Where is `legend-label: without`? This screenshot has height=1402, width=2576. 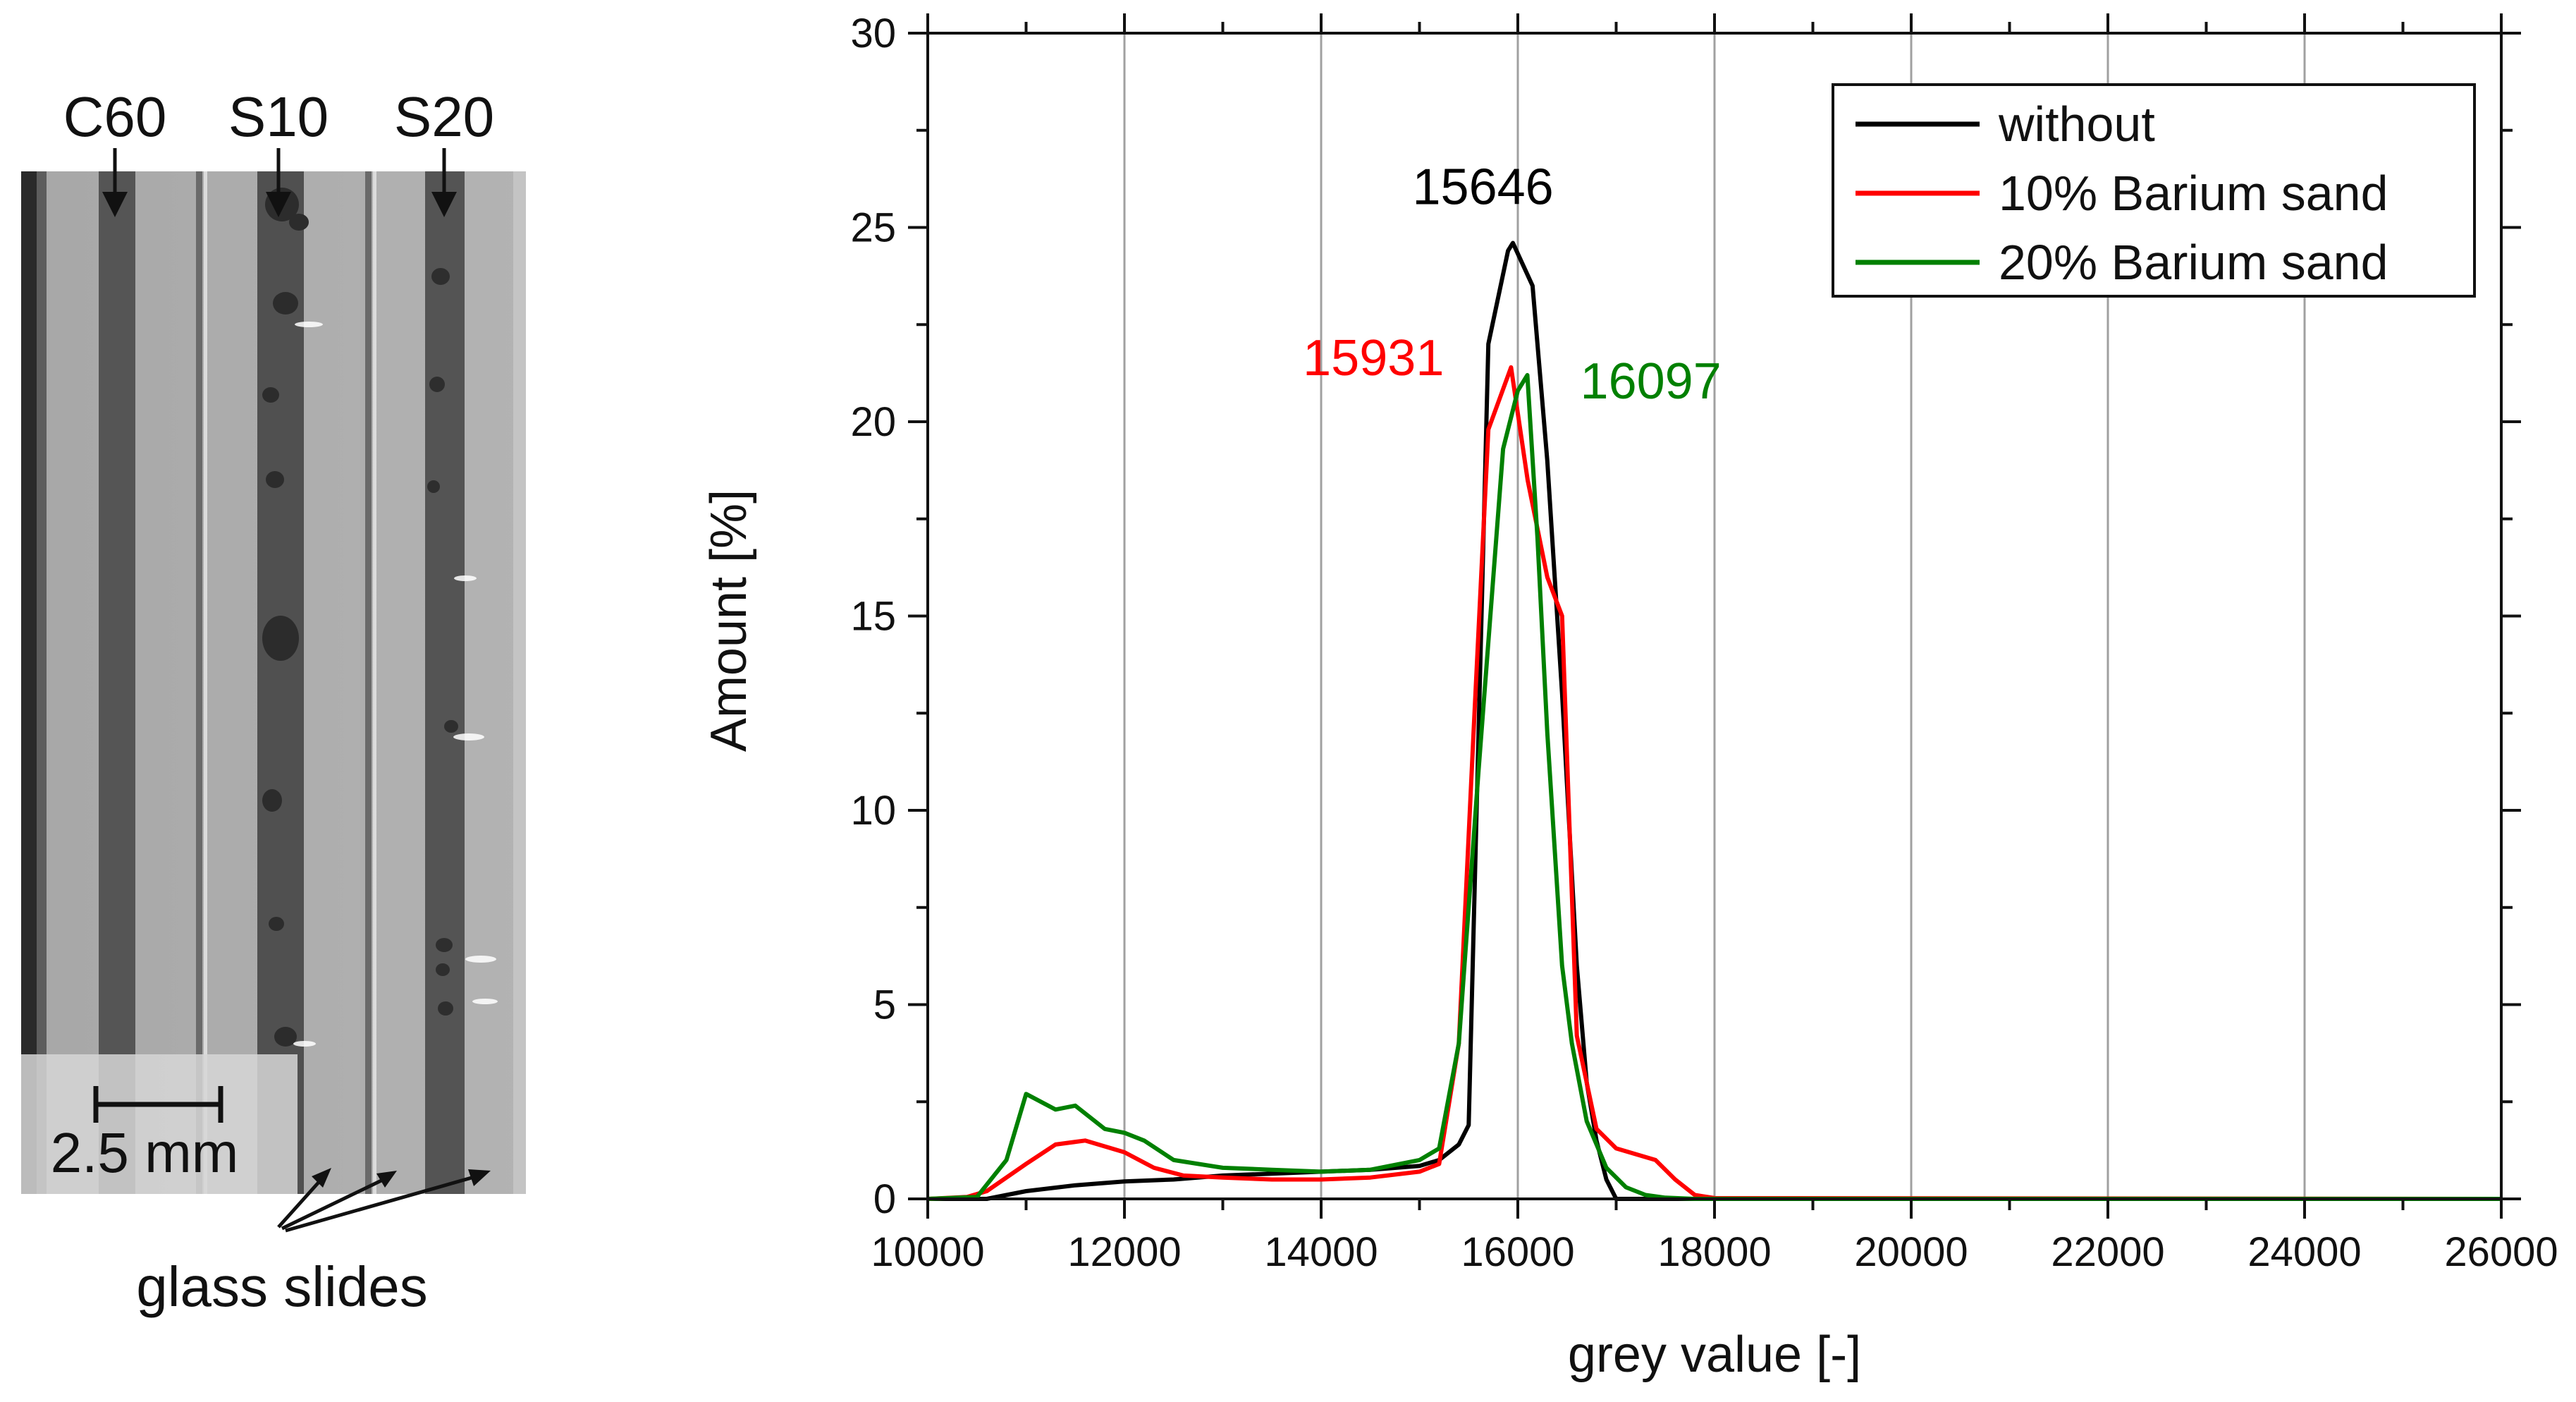 legend-label: without is located at coordinates (2076, 125).